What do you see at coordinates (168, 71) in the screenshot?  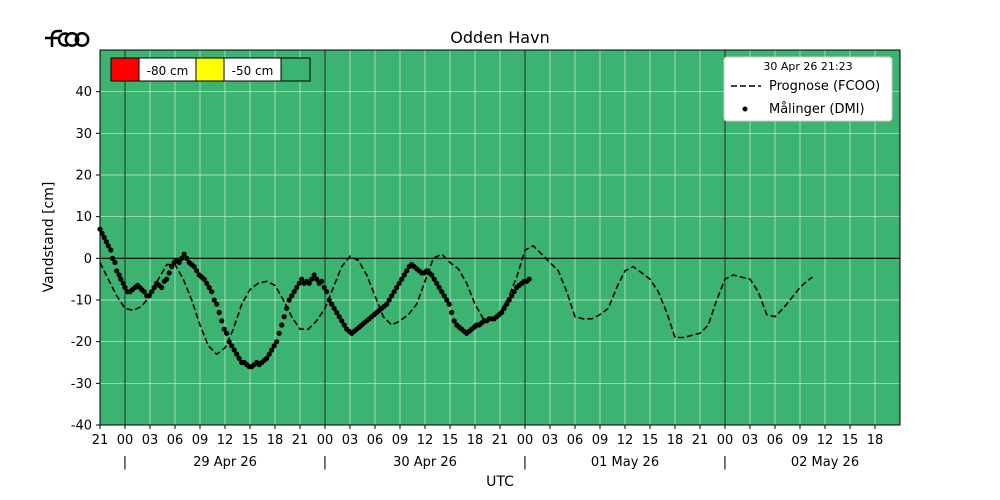 I see `threshold-label-80: -80 cm` at bounding box center [168, 71].